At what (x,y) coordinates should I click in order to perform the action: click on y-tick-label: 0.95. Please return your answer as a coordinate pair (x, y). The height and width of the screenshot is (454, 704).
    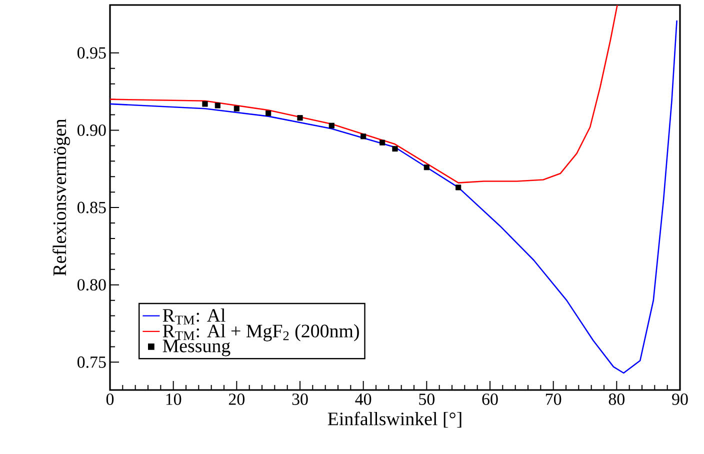
    Looking at the image, I should click on (91, 53).